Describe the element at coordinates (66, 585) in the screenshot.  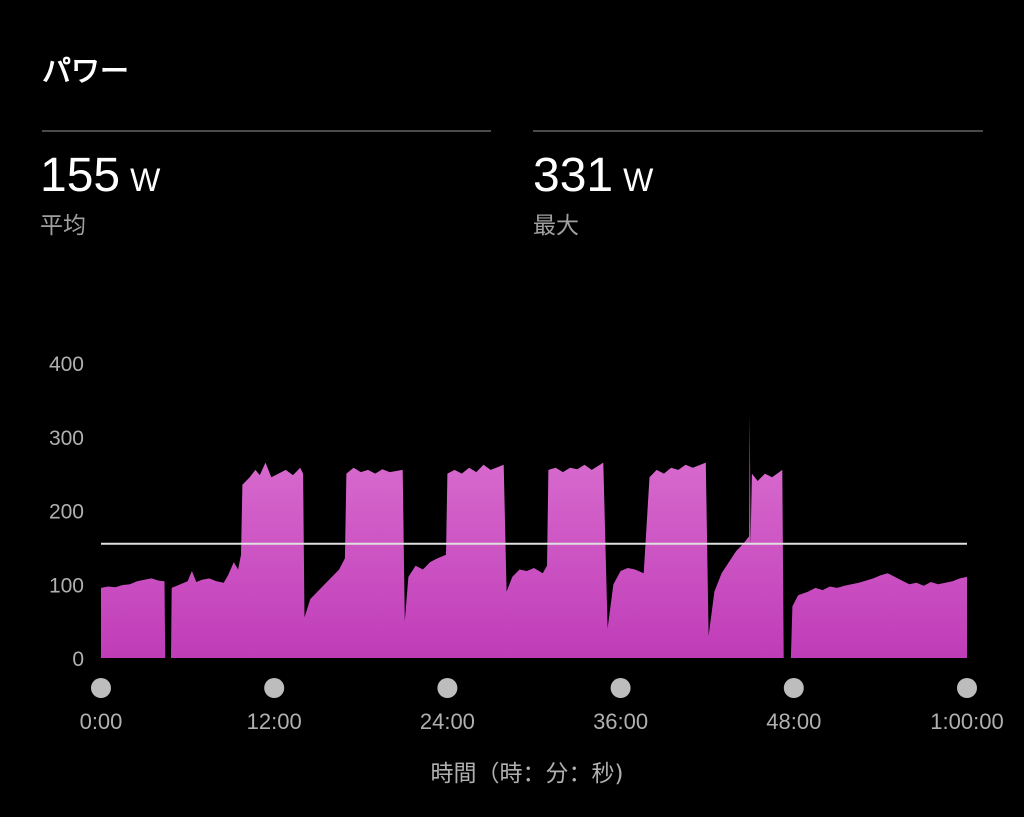
I see `y-tick-label: 100` at that location.